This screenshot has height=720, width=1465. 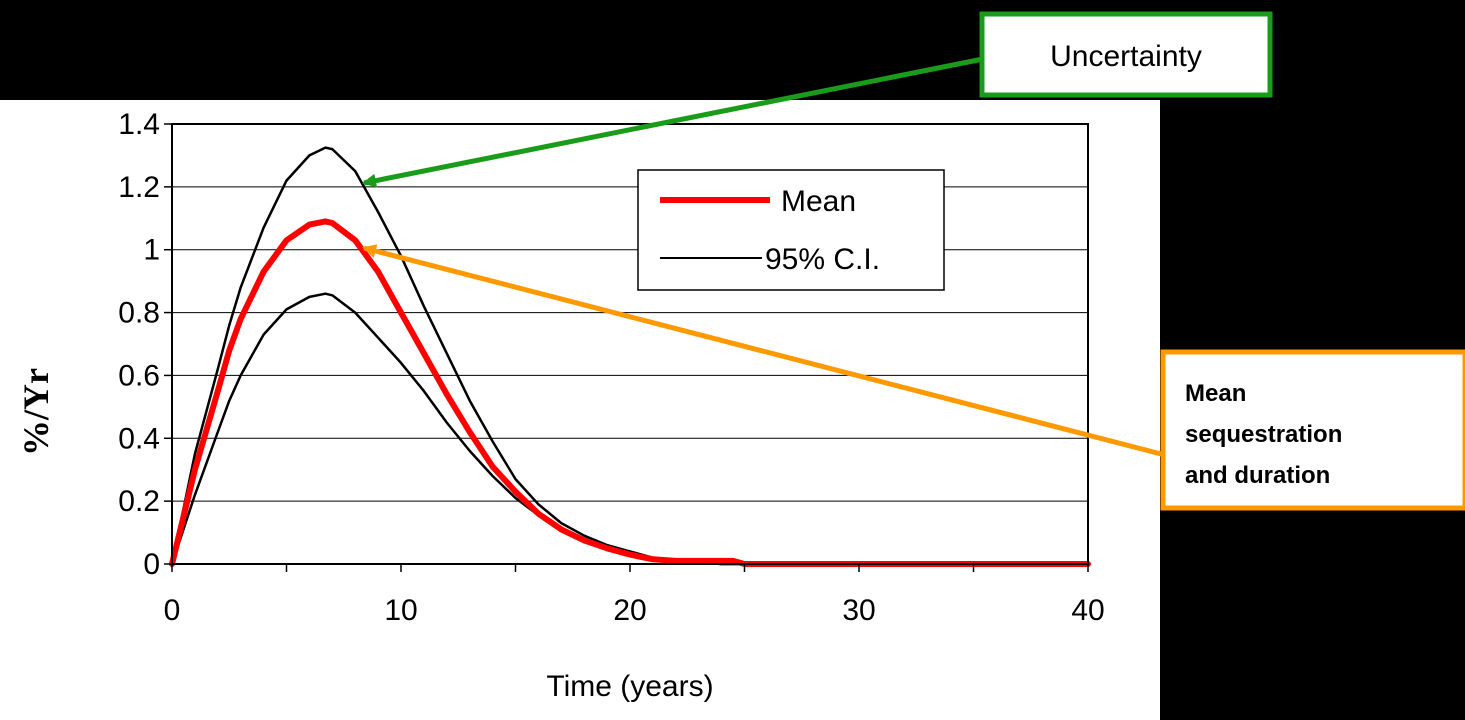 What do you see at coordinates (400, 610) in the screenshot?
I see `x-tick-label-1: 10` at bounding box center [400, 610].